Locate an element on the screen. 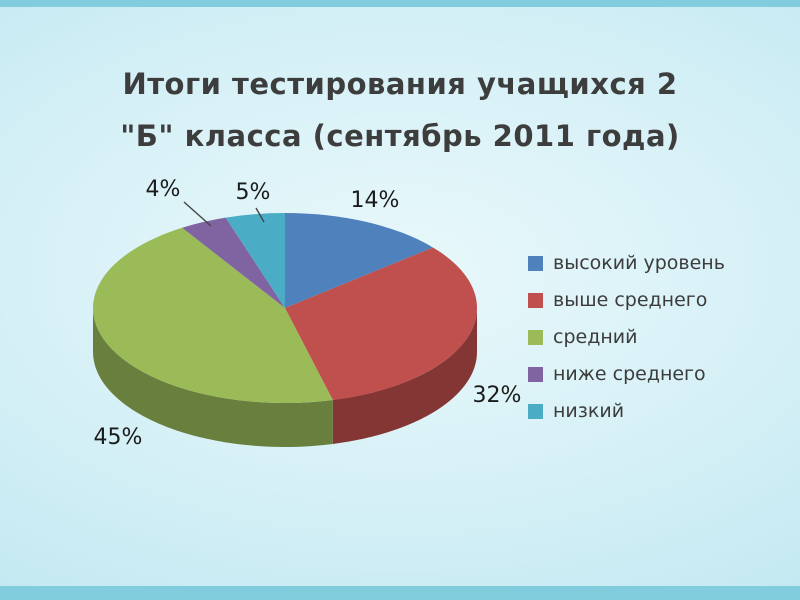 The image size is (800, 600). data-label-4: 5% is located at coordinates (253, 192).